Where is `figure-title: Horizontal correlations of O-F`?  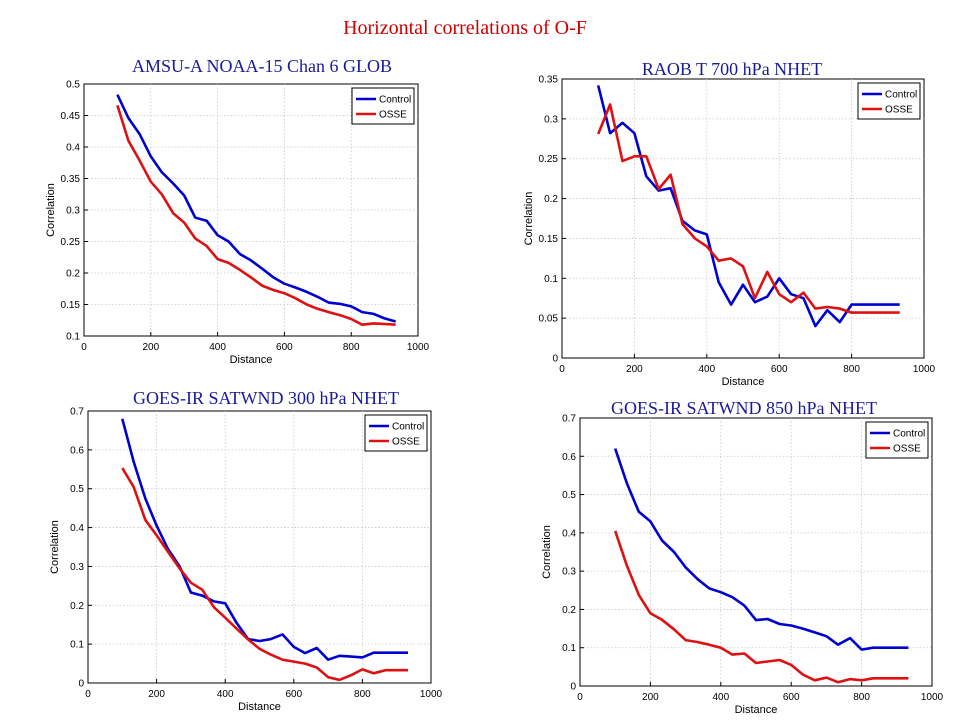
figure-title: Horizontal correlations of O-F is located at coordinates (465, 28).